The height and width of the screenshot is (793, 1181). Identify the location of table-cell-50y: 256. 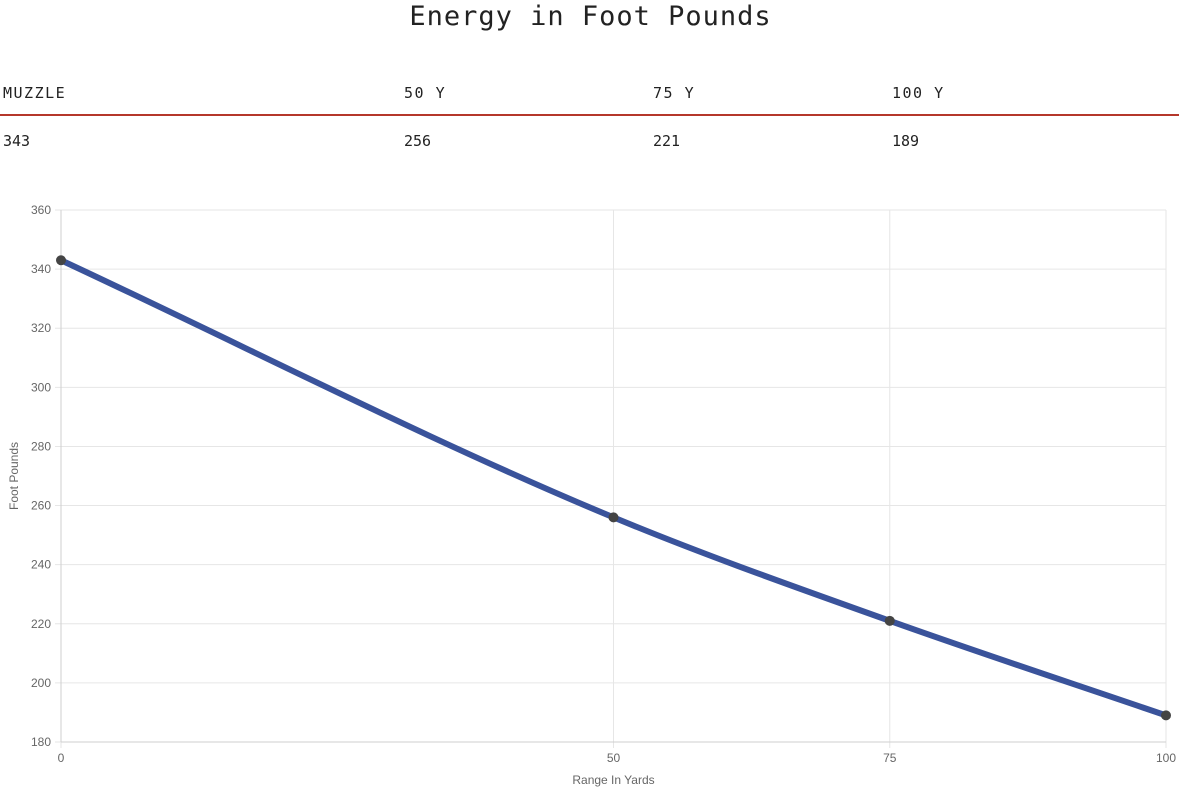
(418, 141).